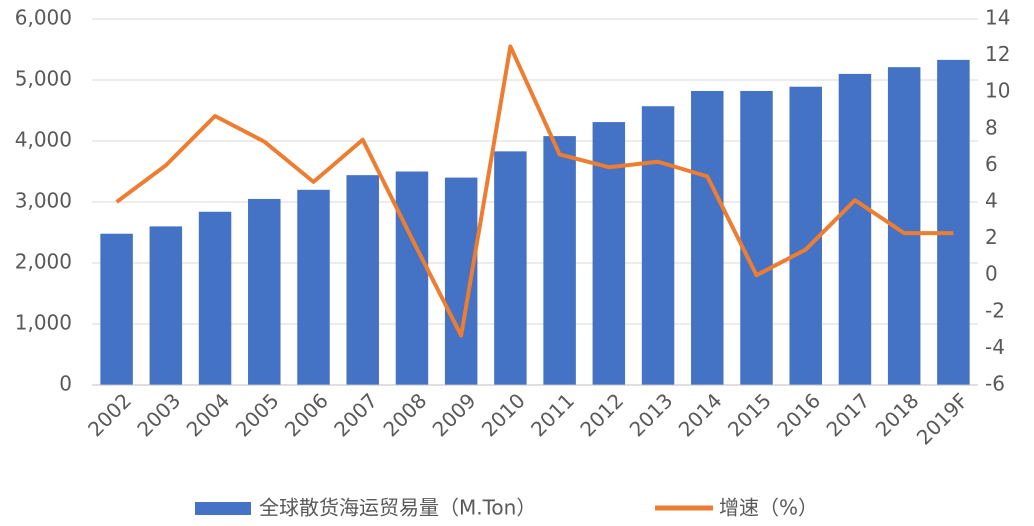 The image size is (1034, 526). What do you see at coordinates (223, 508) in the screenshot?
I see `legend-swatch` at bounding box center [223, 508].